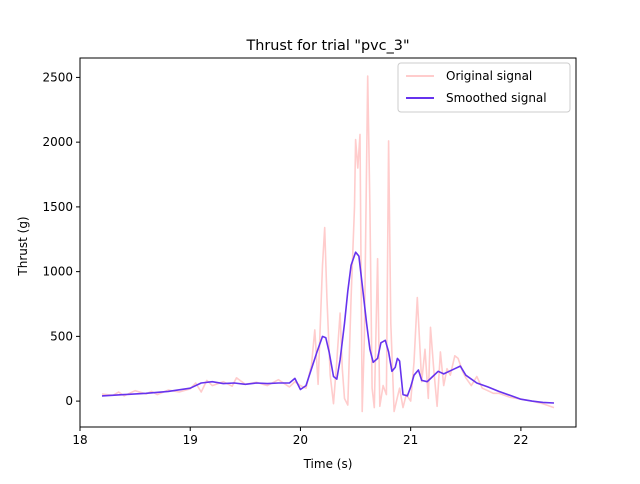  I want to click on x-axis-ticks: 18 19 20 21 22, so click(300, 437).